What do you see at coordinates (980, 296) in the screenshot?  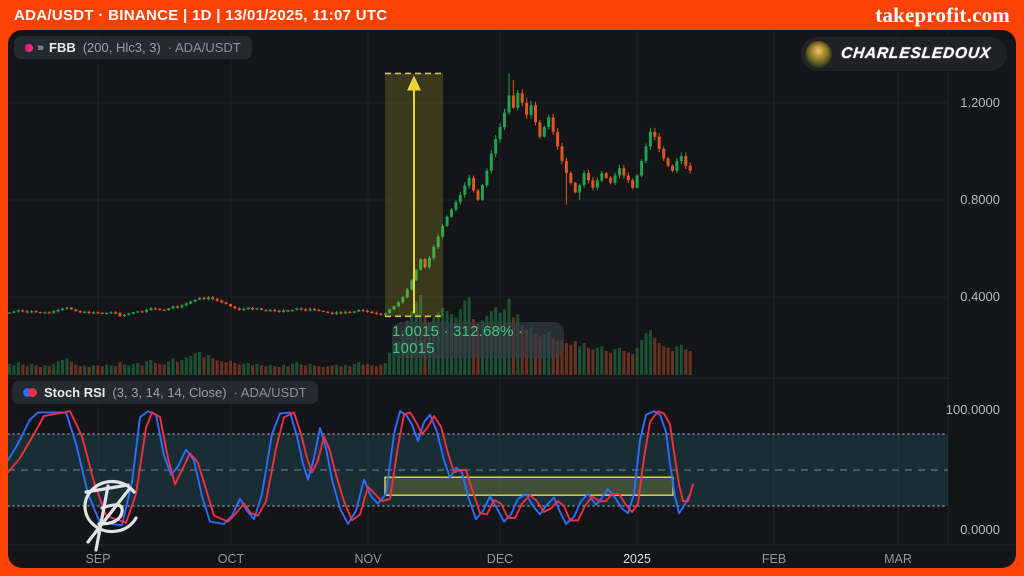 I see `price-axis-label: 0.4000` at bounding box center [980, 296].